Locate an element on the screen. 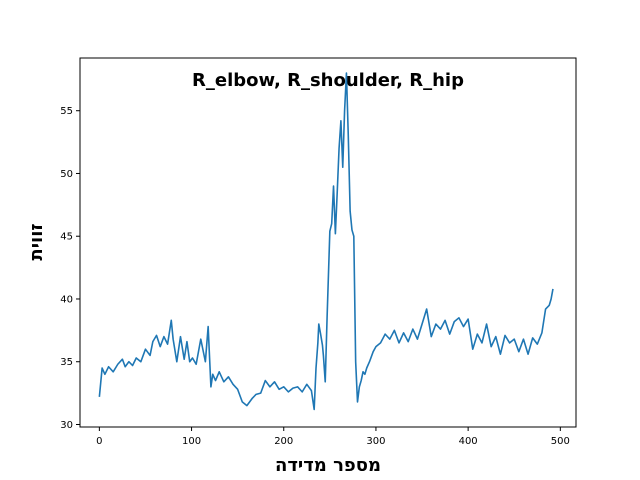 The image size is (640, 480). chart-title: R_elbow, R_shoulder, R_hip is located at coordinates (328, 80).